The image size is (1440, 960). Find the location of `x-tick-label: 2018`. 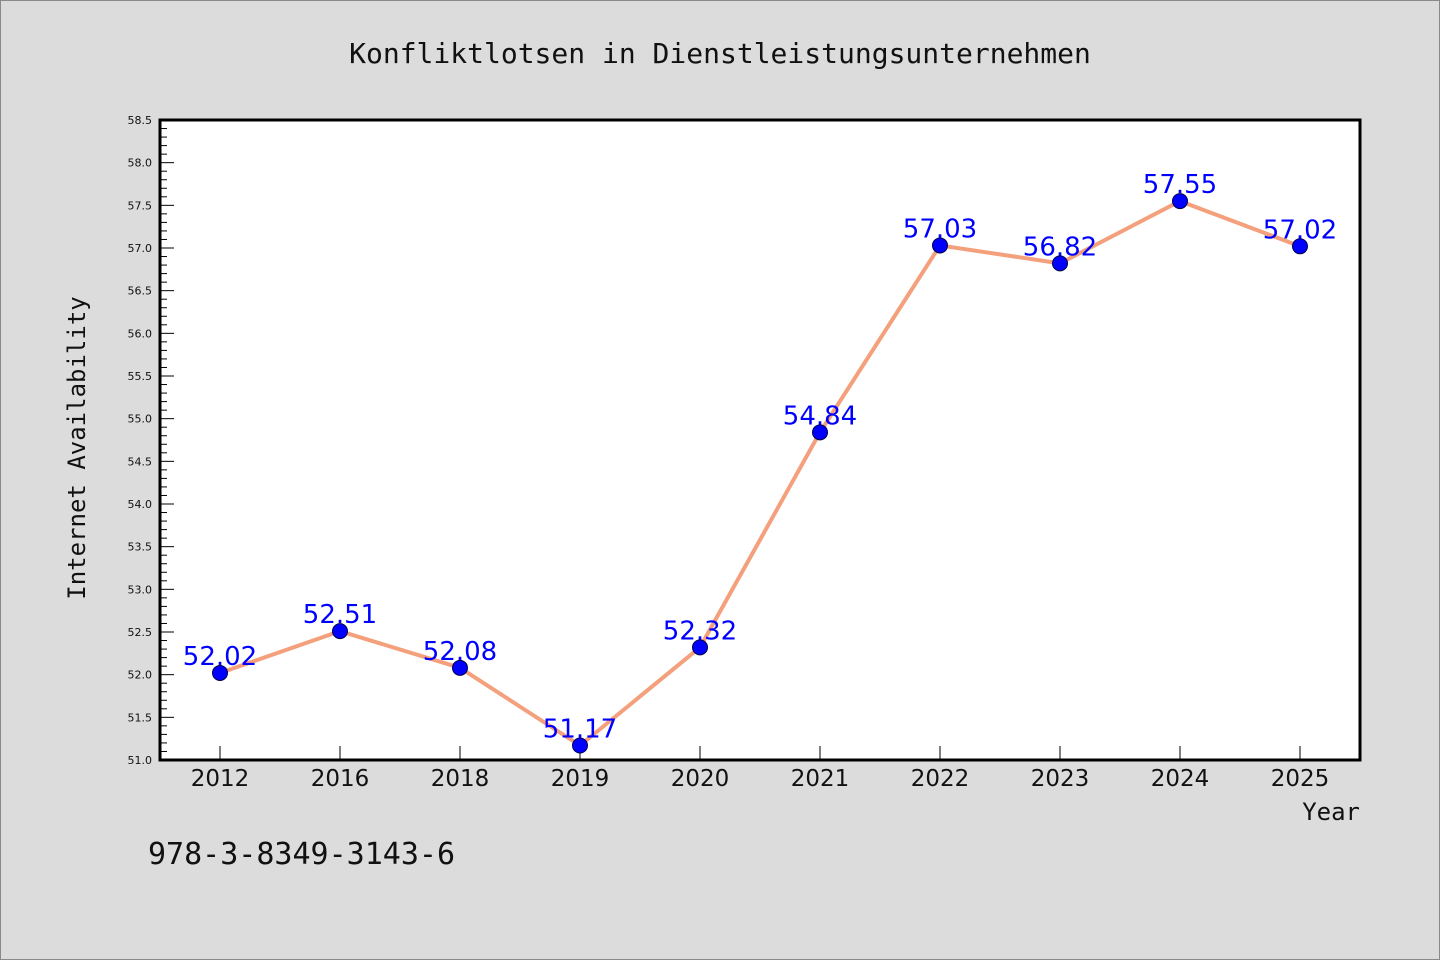

x-tick-label: 2018 is located at coordinates (460, 779).